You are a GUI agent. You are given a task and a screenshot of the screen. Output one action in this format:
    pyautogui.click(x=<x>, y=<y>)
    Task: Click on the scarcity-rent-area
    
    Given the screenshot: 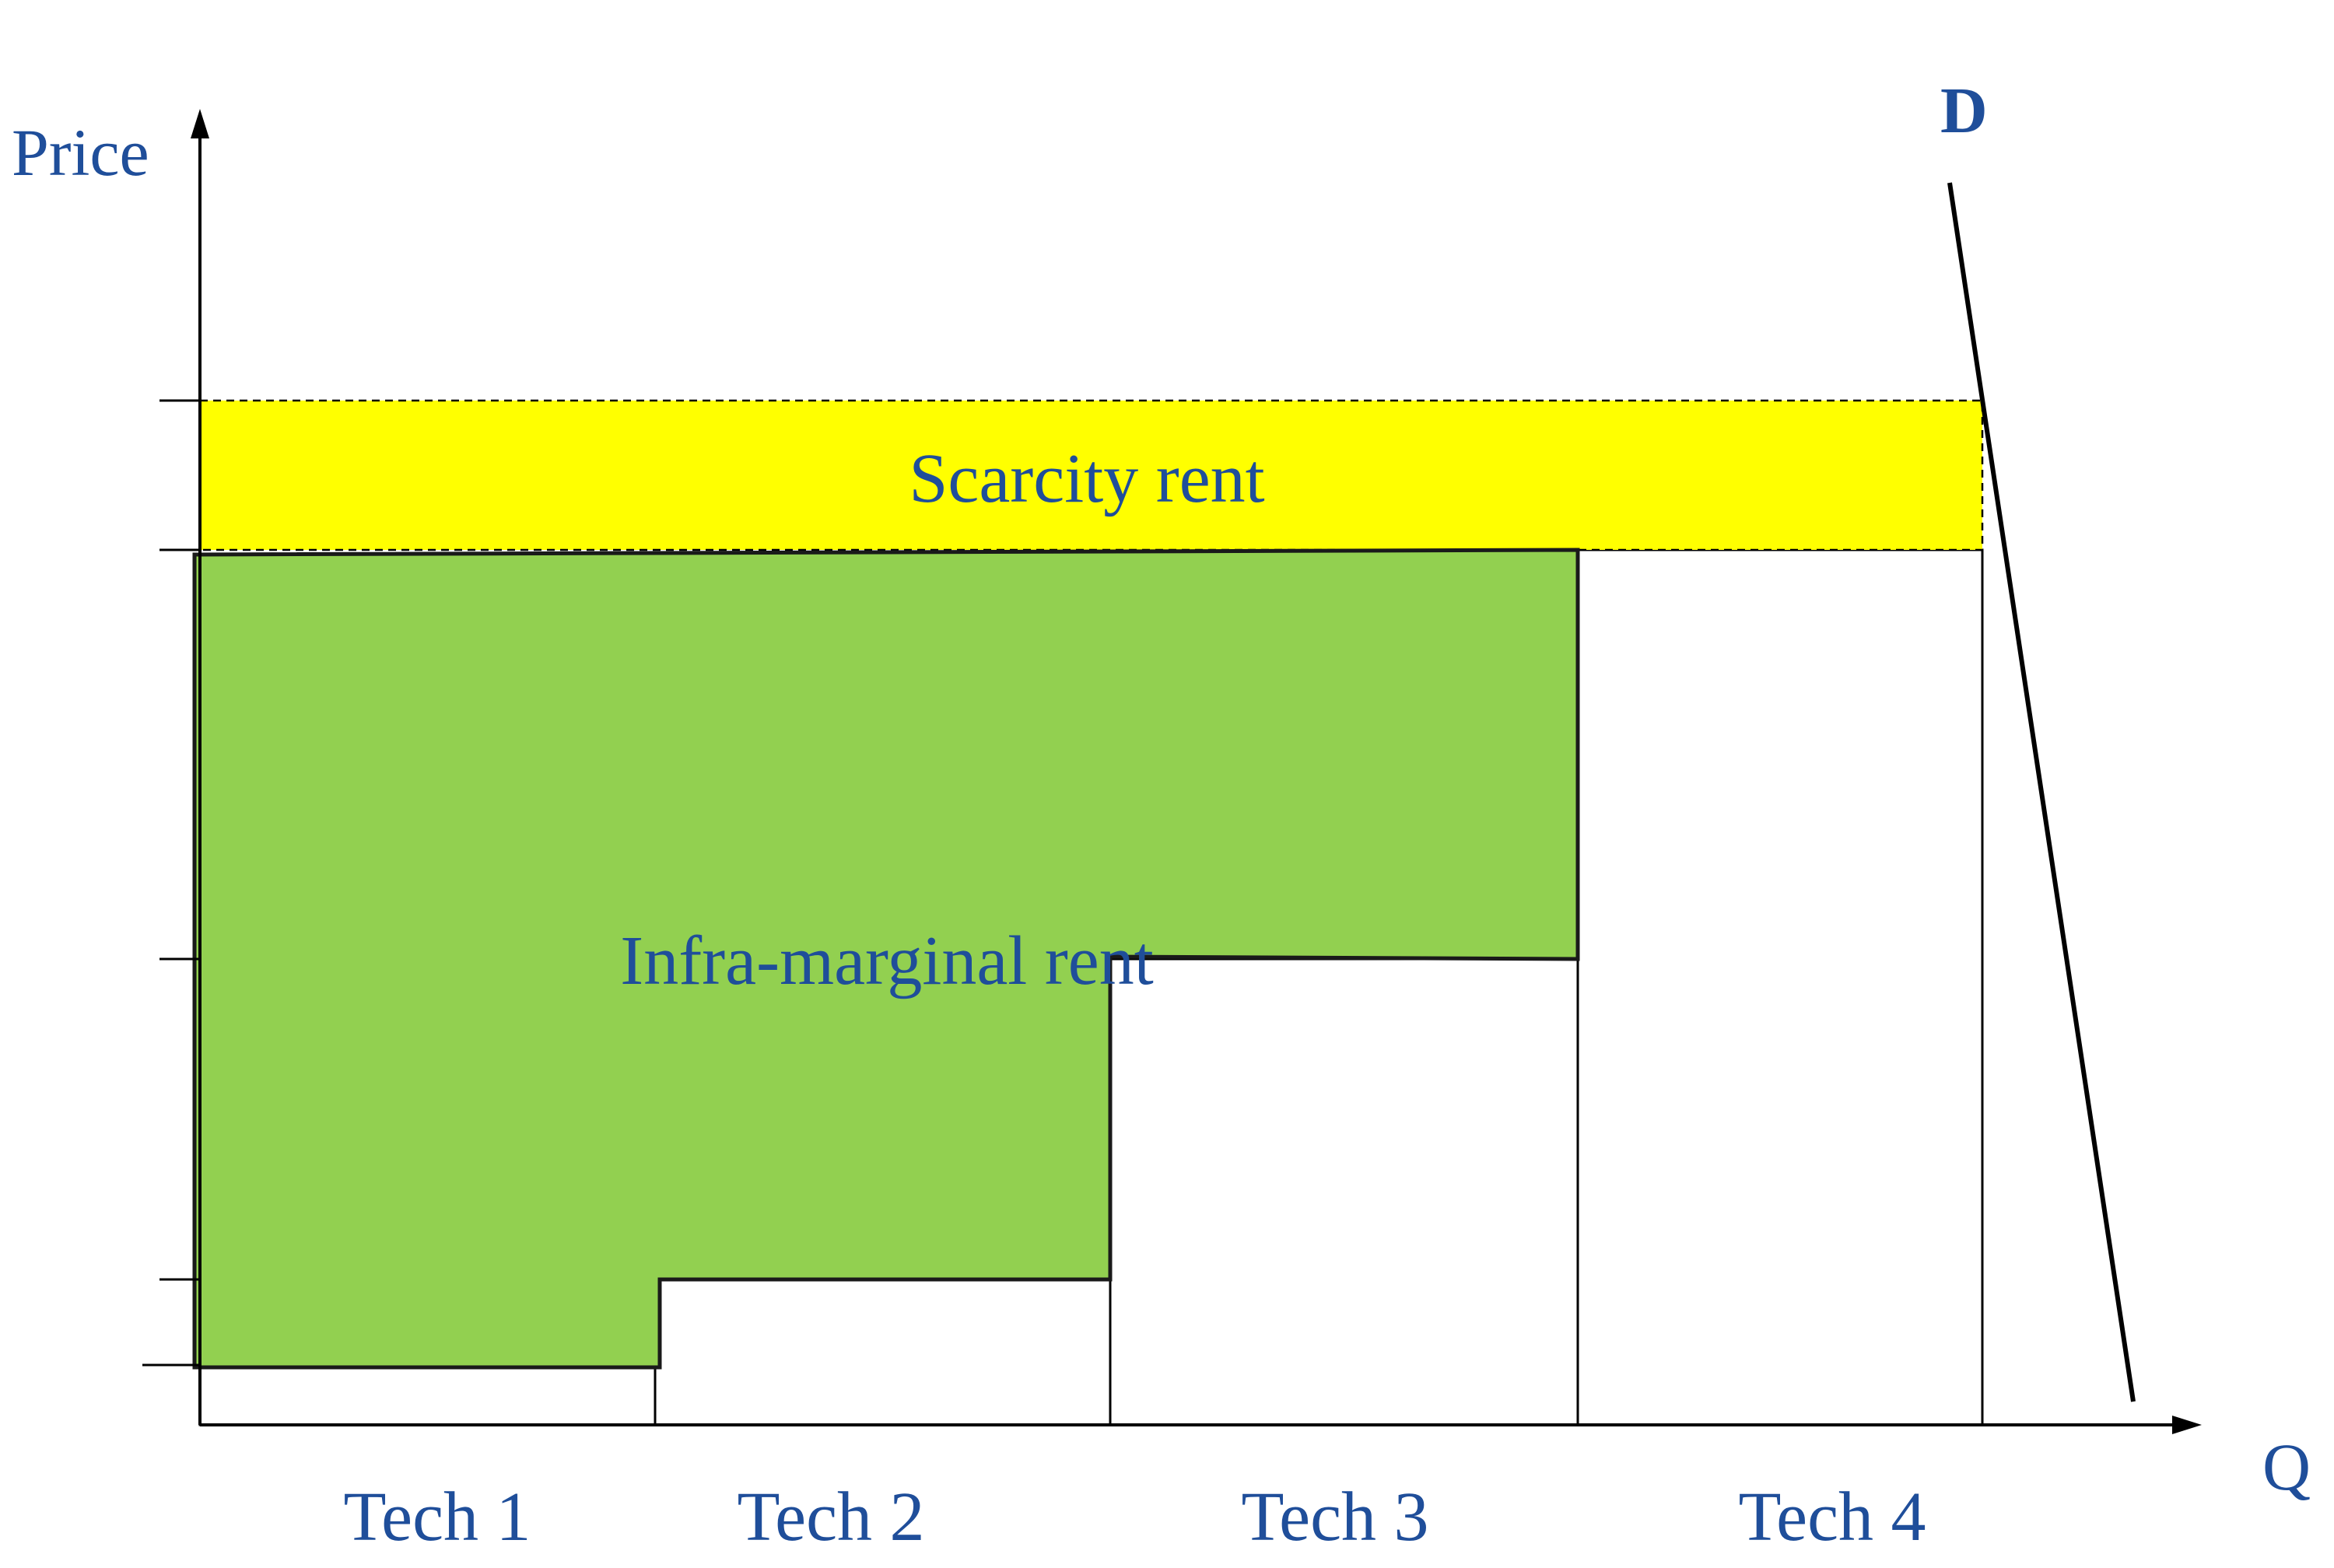 What is the action you would take?
    pyautogui.click(x=1091, y=475)
    